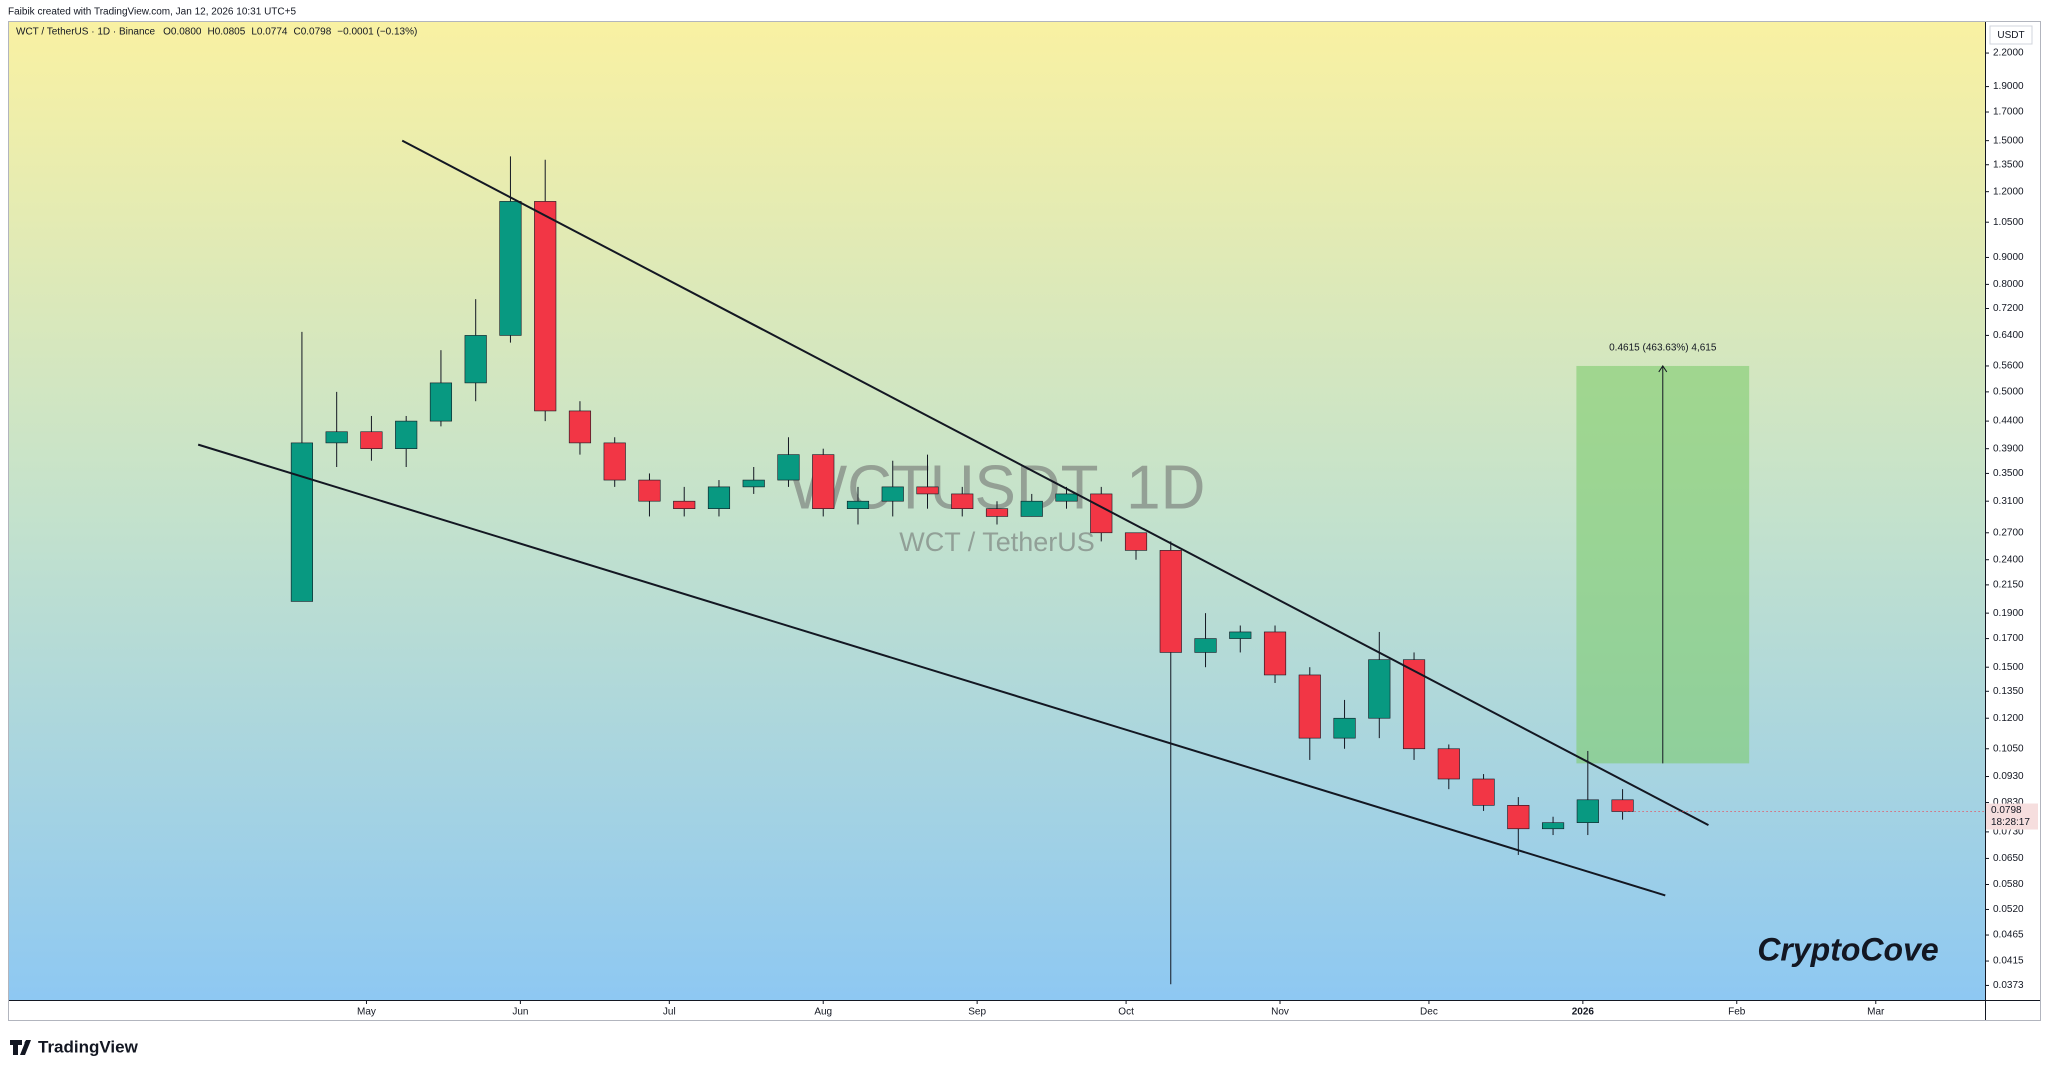 The height and width of the screenshot is (1071, 2048). I want to click on symbol-header: WCT / TetherUS · 1D · Binance, so click(86, 32).